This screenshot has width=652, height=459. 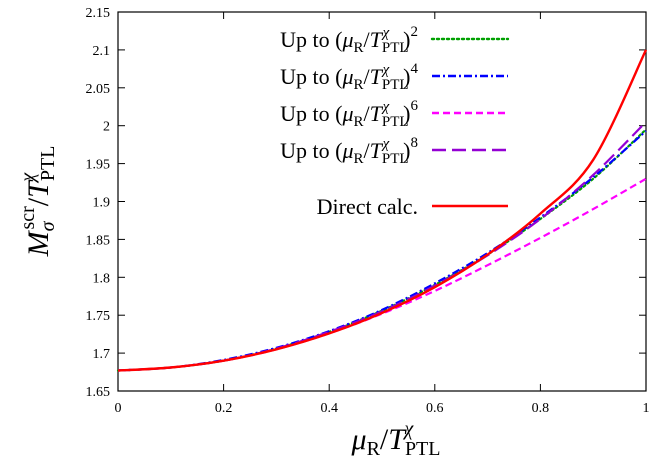 What do you see at coordinates (38, 202) in the screenshot?
I see `y-axis-label: Mσscr/TPTLχ` at bounding box center [38, 202].